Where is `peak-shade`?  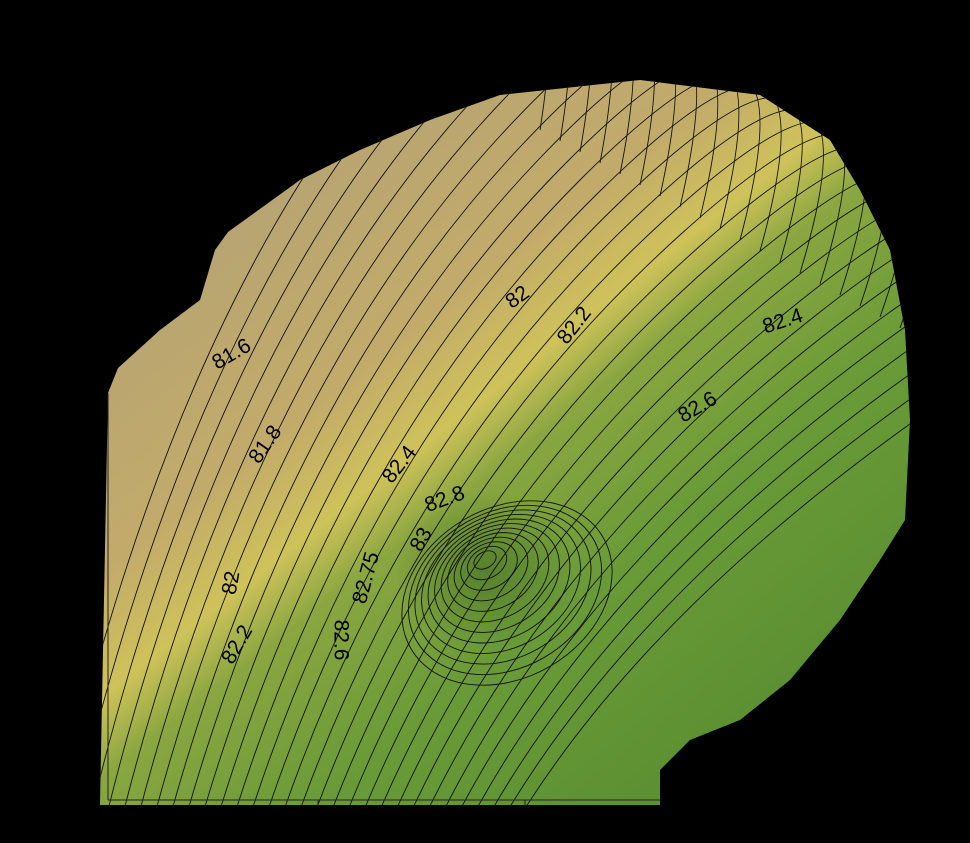
peak-shade is located at coordinates (485, 570).